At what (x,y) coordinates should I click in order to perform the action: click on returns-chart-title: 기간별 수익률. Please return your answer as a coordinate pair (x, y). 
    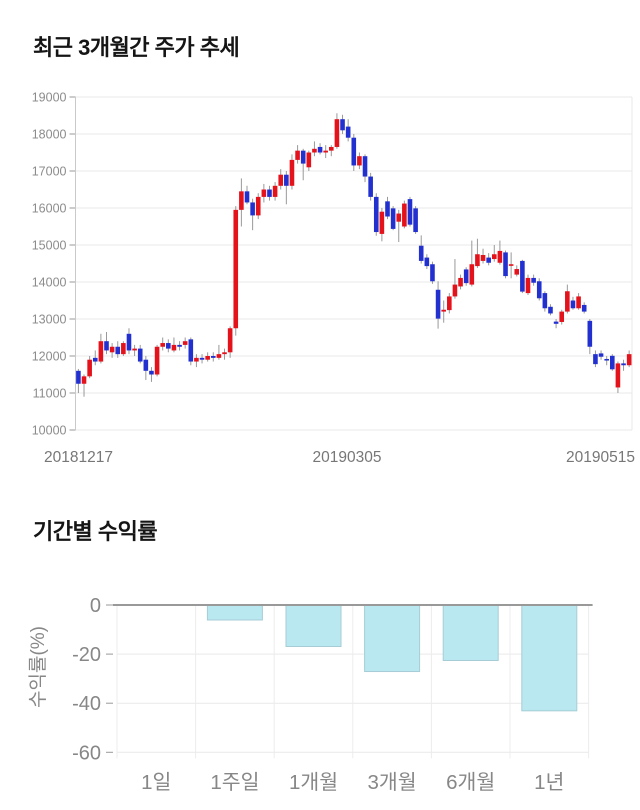
    Looking at the image, I should click on (95, 531).